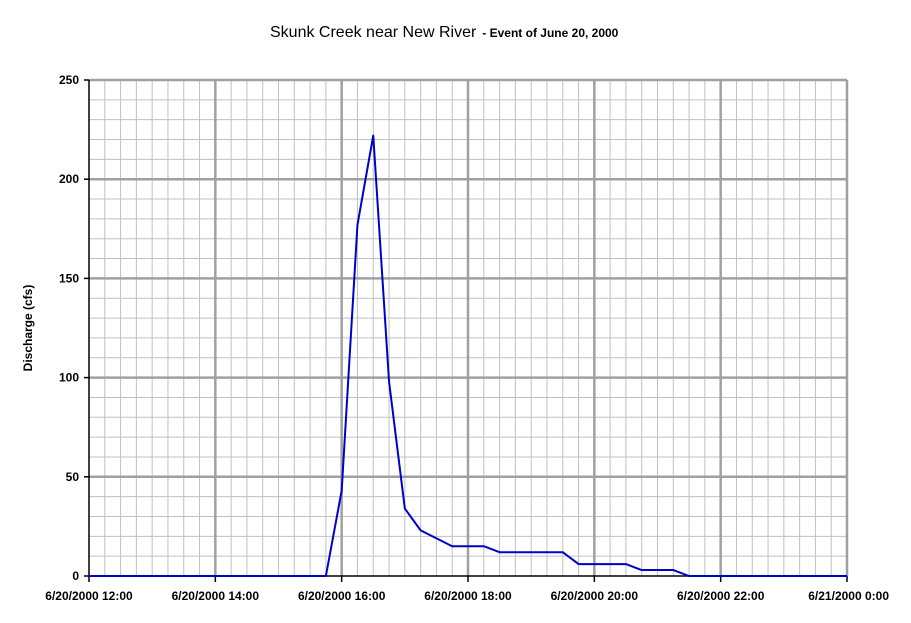 Image resolution: width=911 pixels, height=623 pixels. I want to click on x-tick-label: 6/20/2000 12:00, so click(89, 596).